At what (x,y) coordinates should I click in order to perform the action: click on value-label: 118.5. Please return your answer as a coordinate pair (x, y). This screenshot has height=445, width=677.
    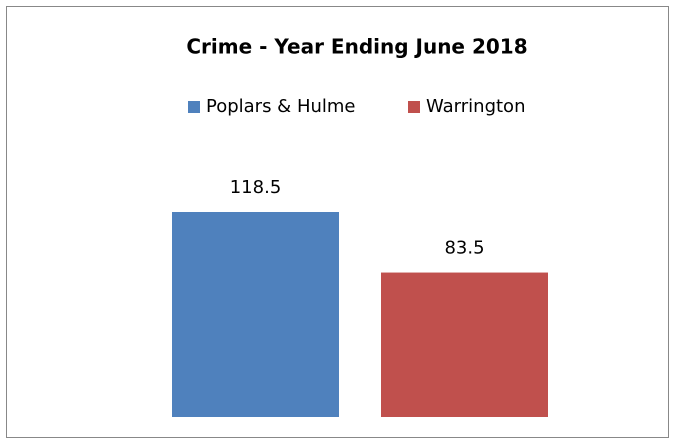
    Looking at the image, I should click on (256, 187).